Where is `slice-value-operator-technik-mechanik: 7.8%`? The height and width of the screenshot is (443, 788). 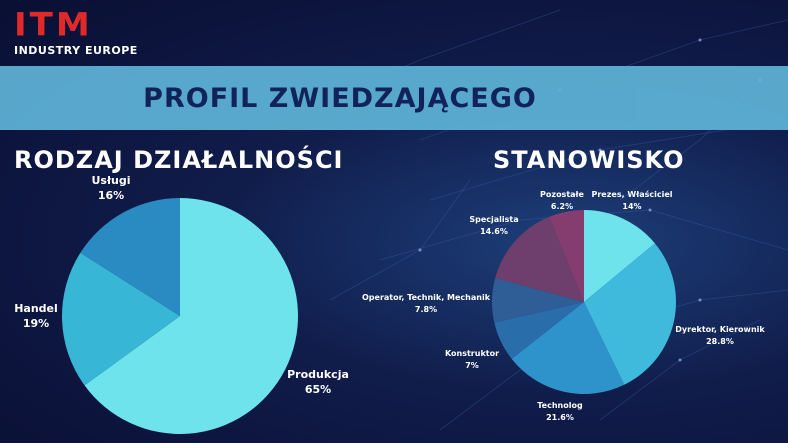 slice-value-operator-technik-mechanik: 7.8% is located at coordinates (426, 309).